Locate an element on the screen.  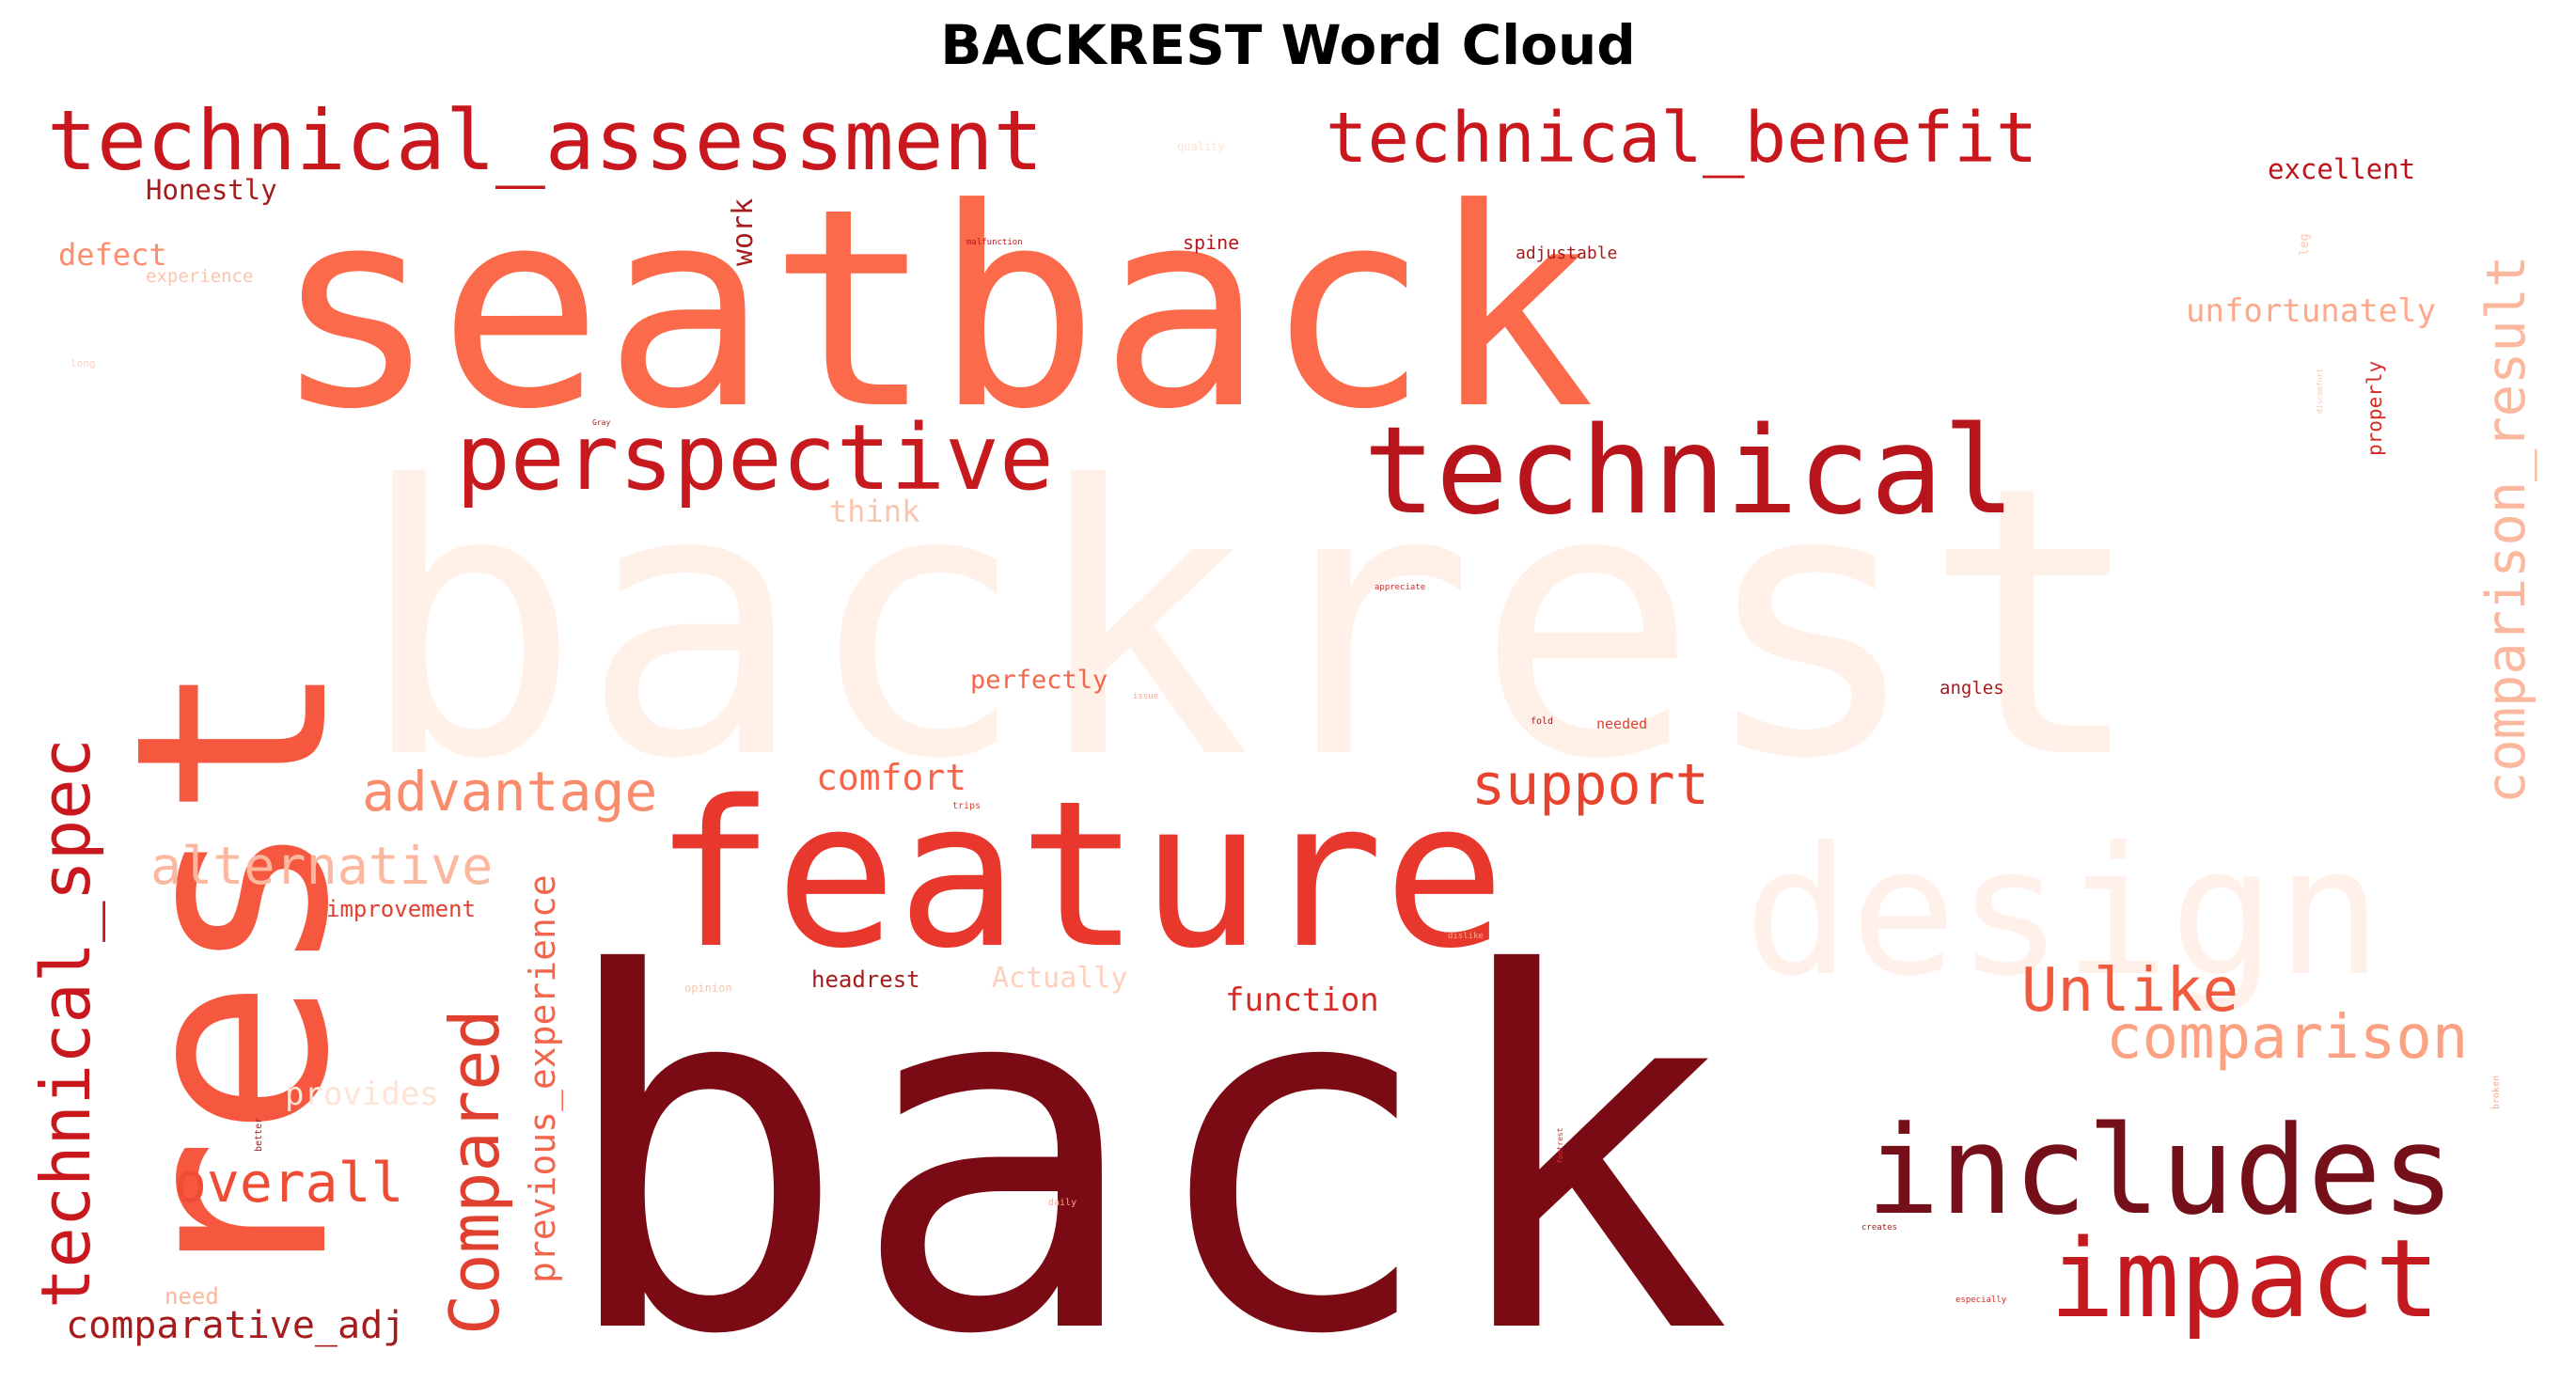
word-opinion: opinion is located at coordinates (708, 988).